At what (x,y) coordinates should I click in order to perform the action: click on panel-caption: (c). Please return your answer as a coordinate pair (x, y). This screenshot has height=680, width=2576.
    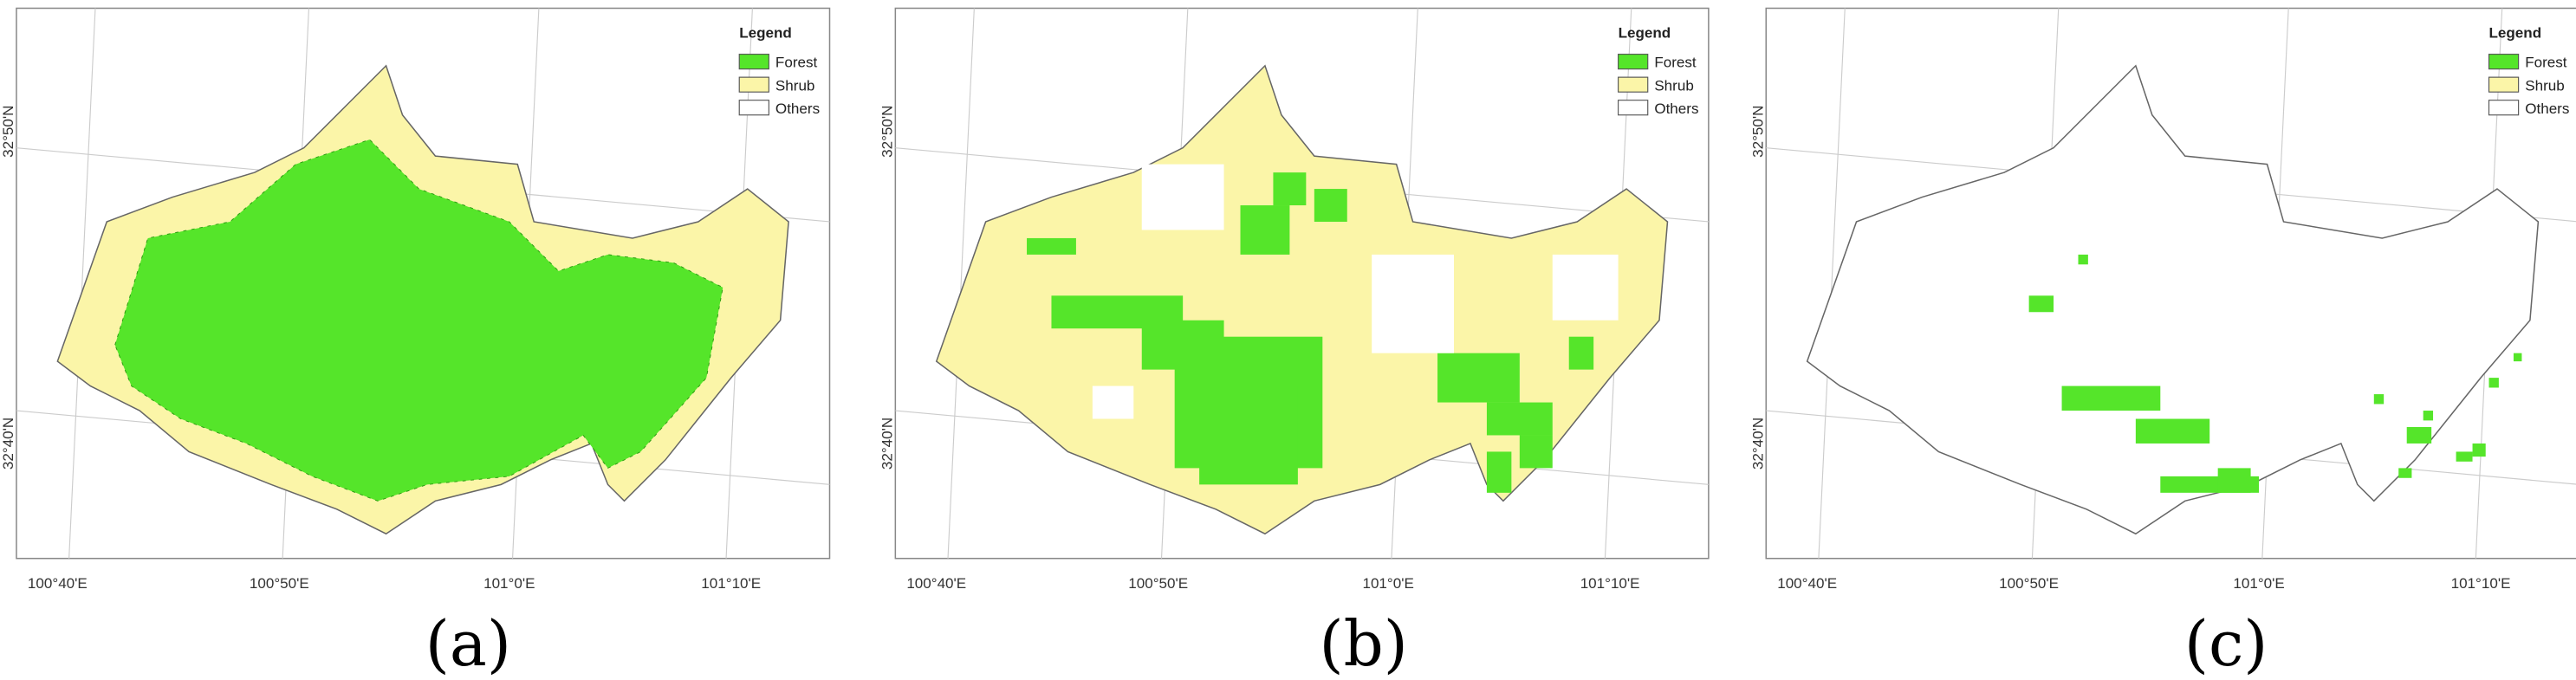
    Looking at the image, I should click on (2226, 643).